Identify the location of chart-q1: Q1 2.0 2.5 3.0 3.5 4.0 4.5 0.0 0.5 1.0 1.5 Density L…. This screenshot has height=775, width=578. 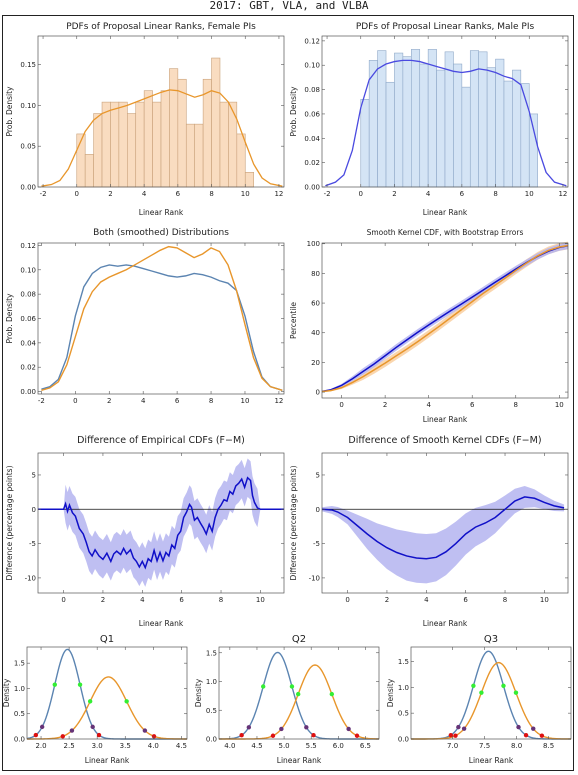
(95, 699).